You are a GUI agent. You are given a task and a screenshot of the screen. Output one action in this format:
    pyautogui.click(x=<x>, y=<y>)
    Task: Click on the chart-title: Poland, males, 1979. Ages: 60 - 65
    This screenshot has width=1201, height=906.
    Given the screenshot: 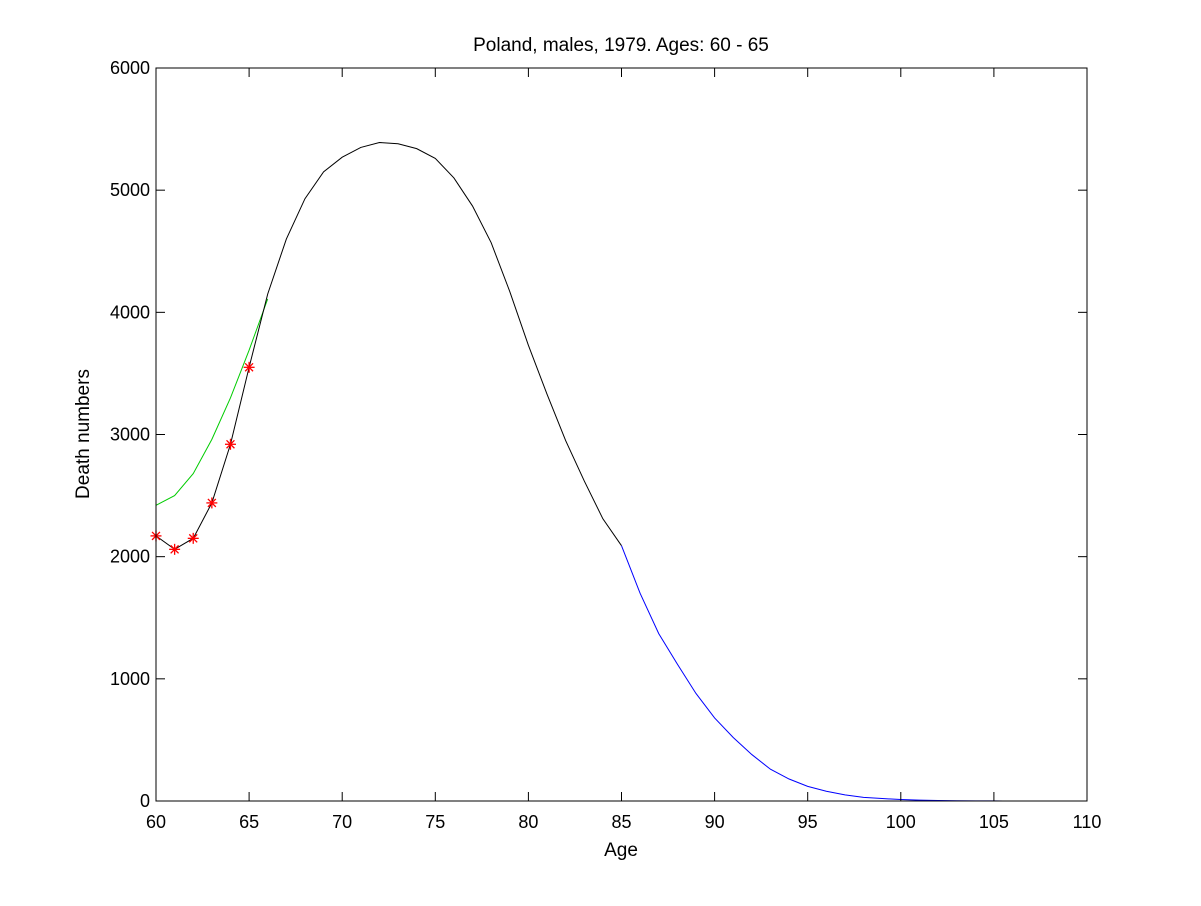 What is the action you would take?
    pyautogui.click(x=621, y=45)
    